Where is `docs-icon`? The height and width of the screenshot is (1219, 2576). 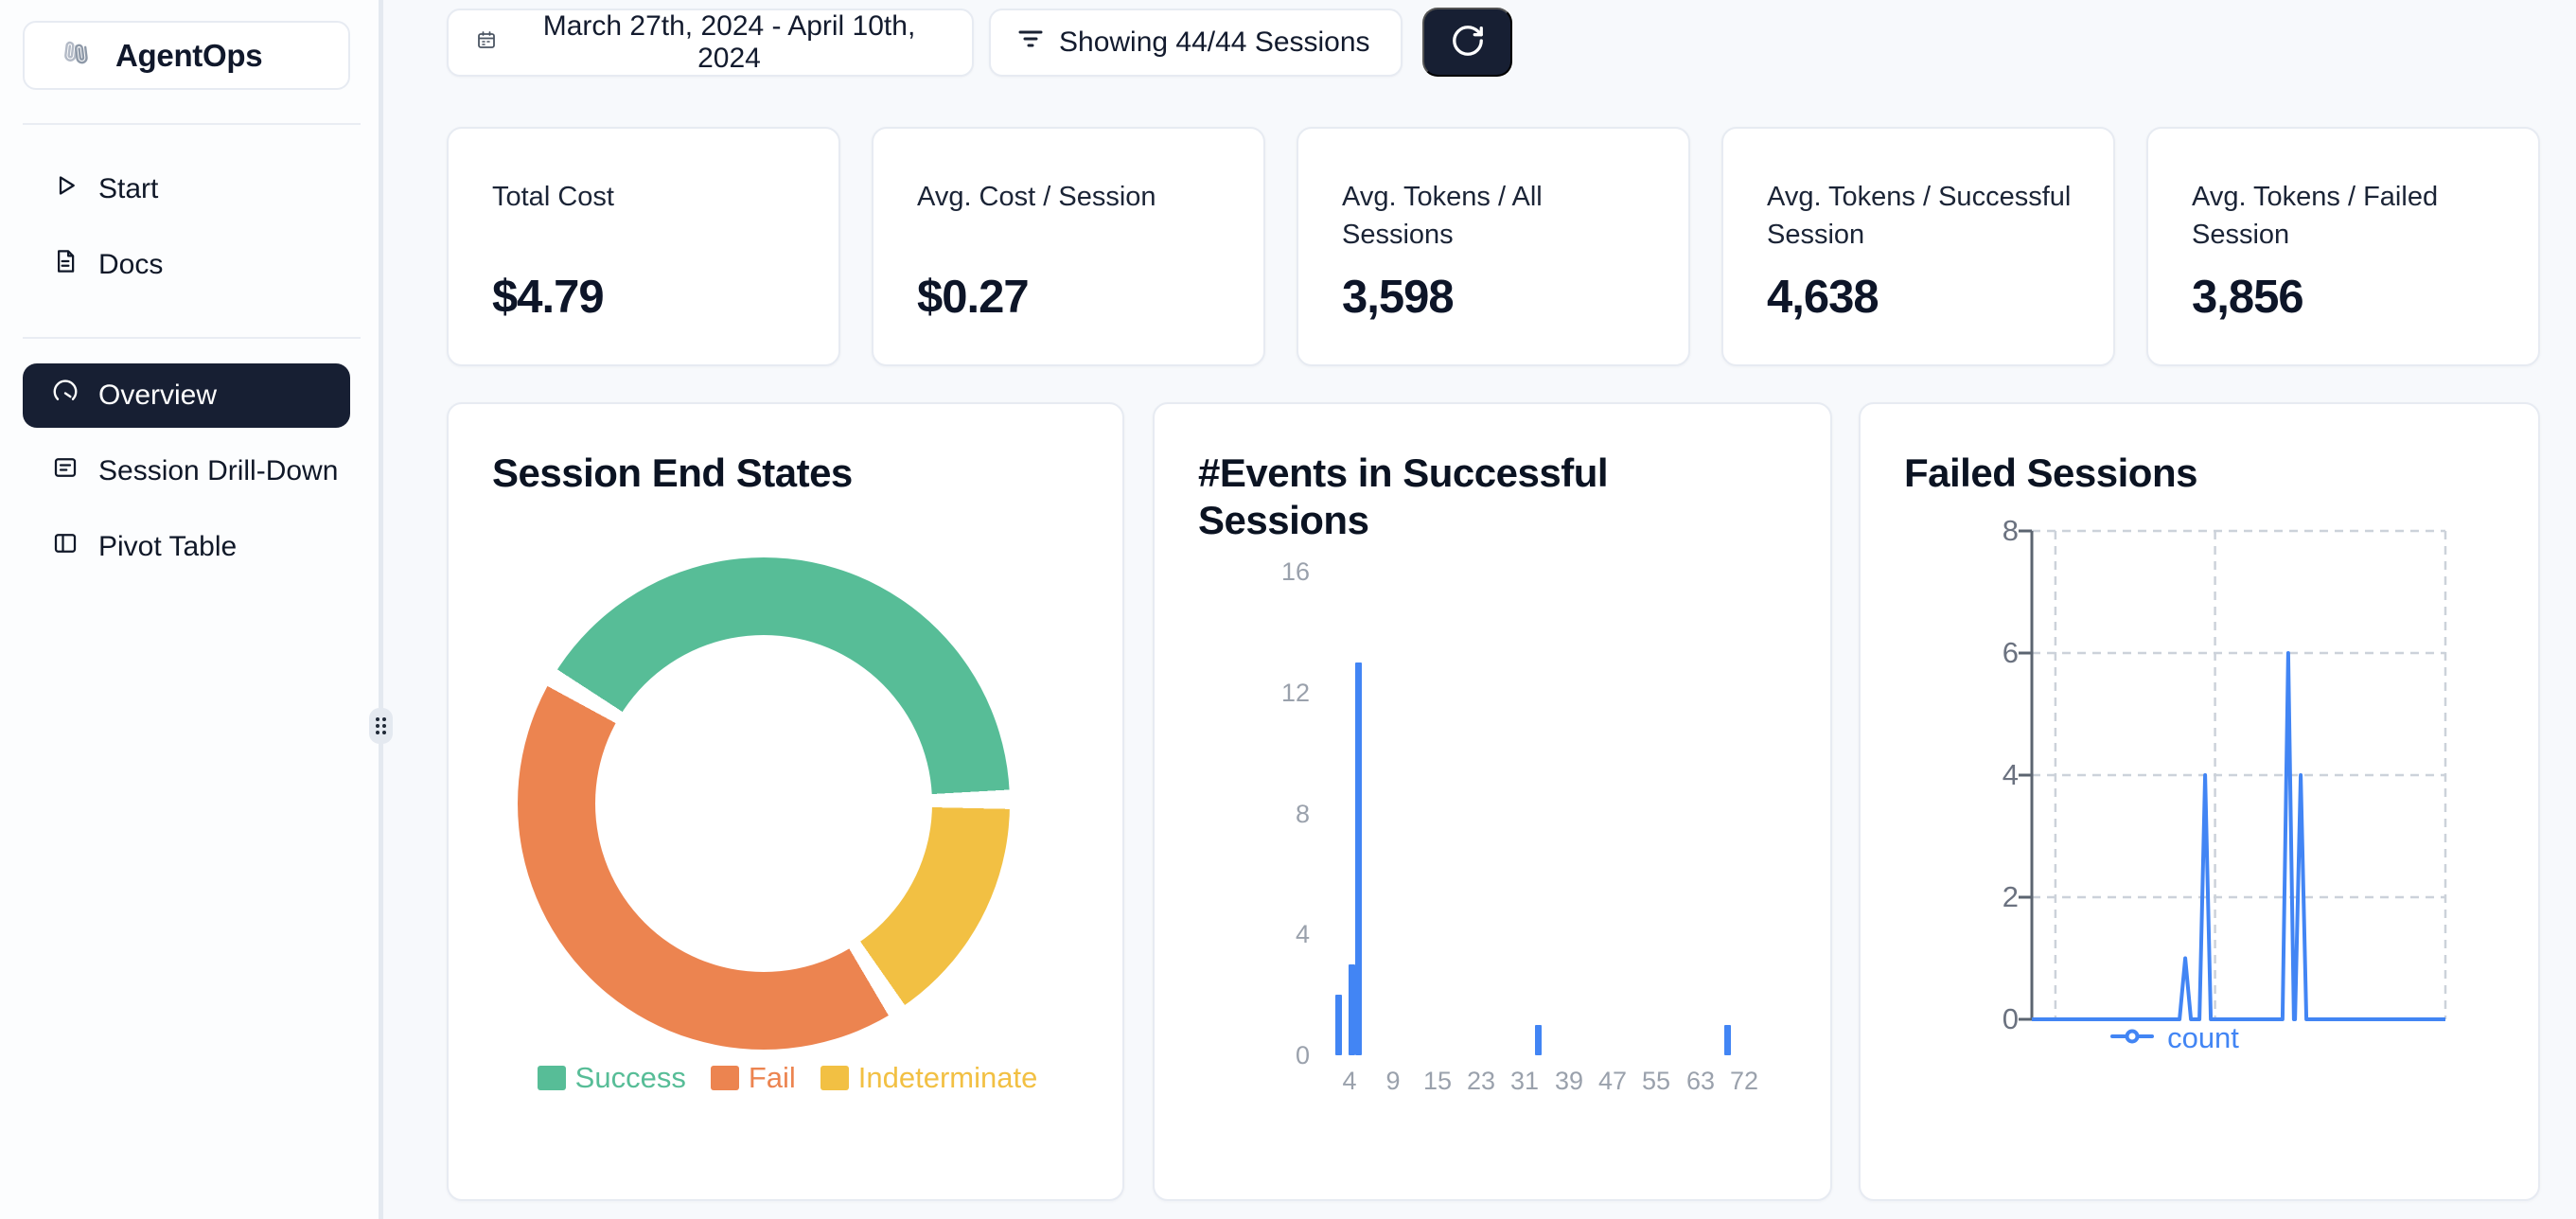 docs-icon is located at coordinates (65, 265).